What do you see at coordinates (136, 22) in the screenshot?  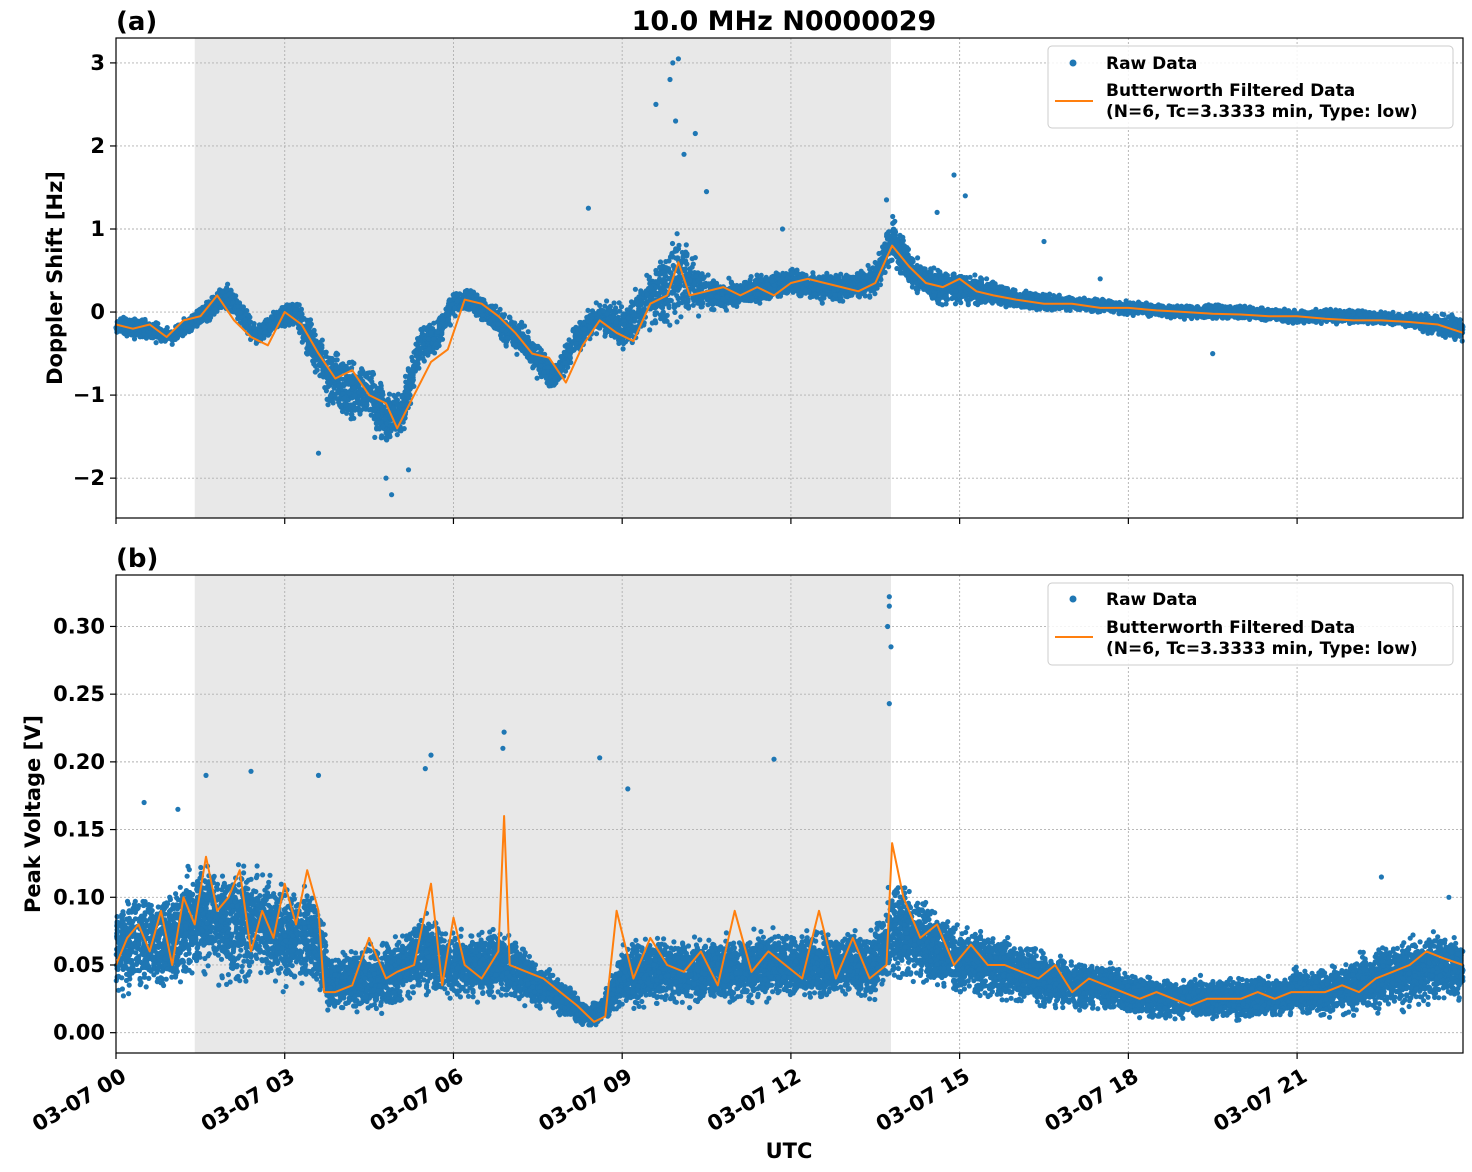 I see `panel-a-label: (a)` at bounding box center [136, 22].